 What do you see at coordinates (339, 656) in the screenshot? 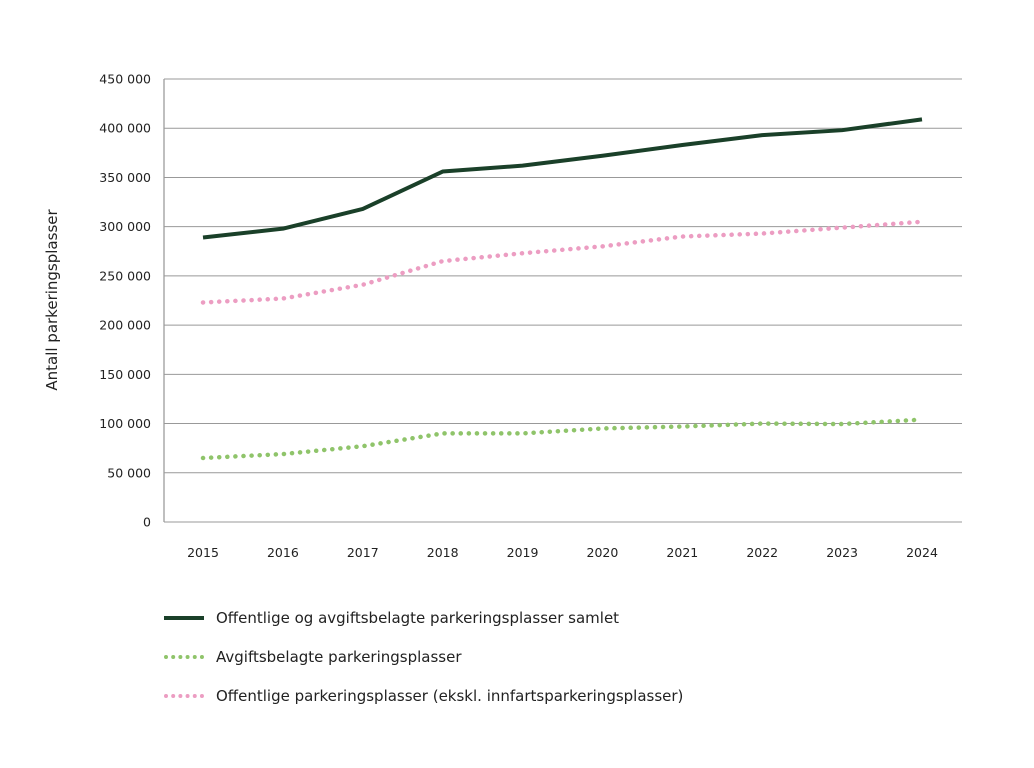
I see `legend-label: Avgiftsbelagte parkeringsplasser` at bounding box center [339, 656].